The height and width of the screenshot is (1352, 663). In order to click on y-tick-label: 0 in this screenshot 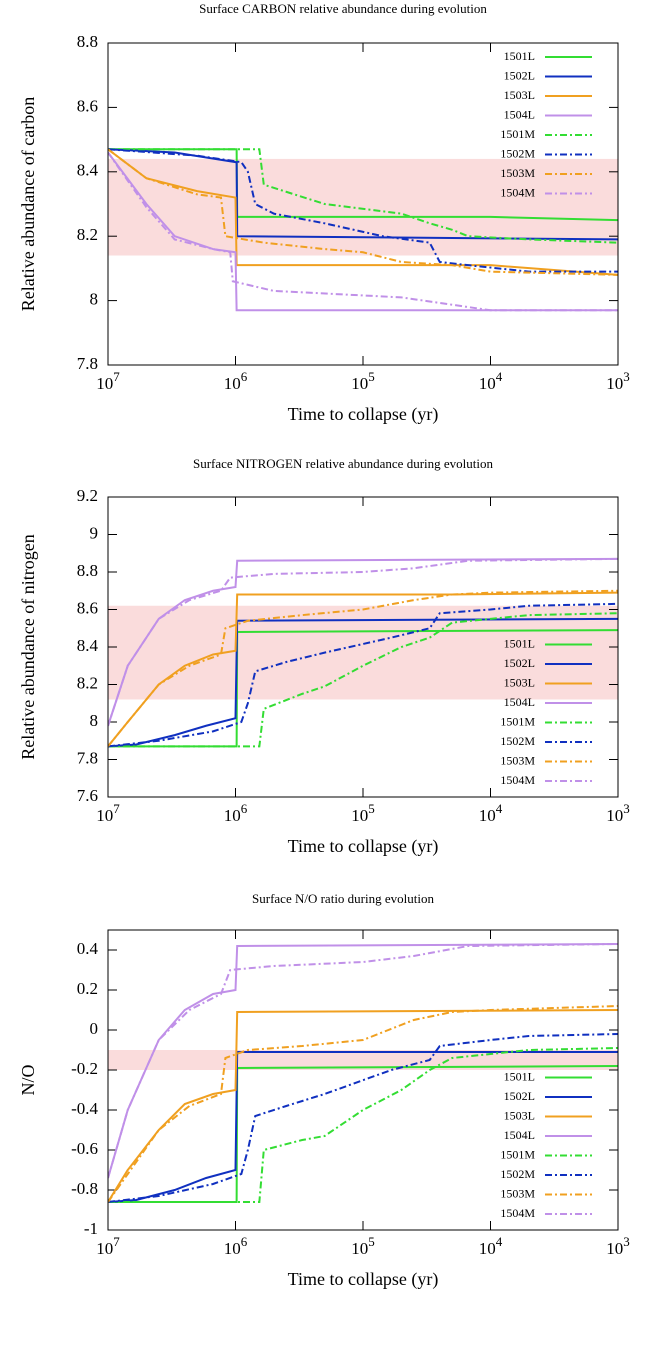, I will do `click(94, 1028)`.